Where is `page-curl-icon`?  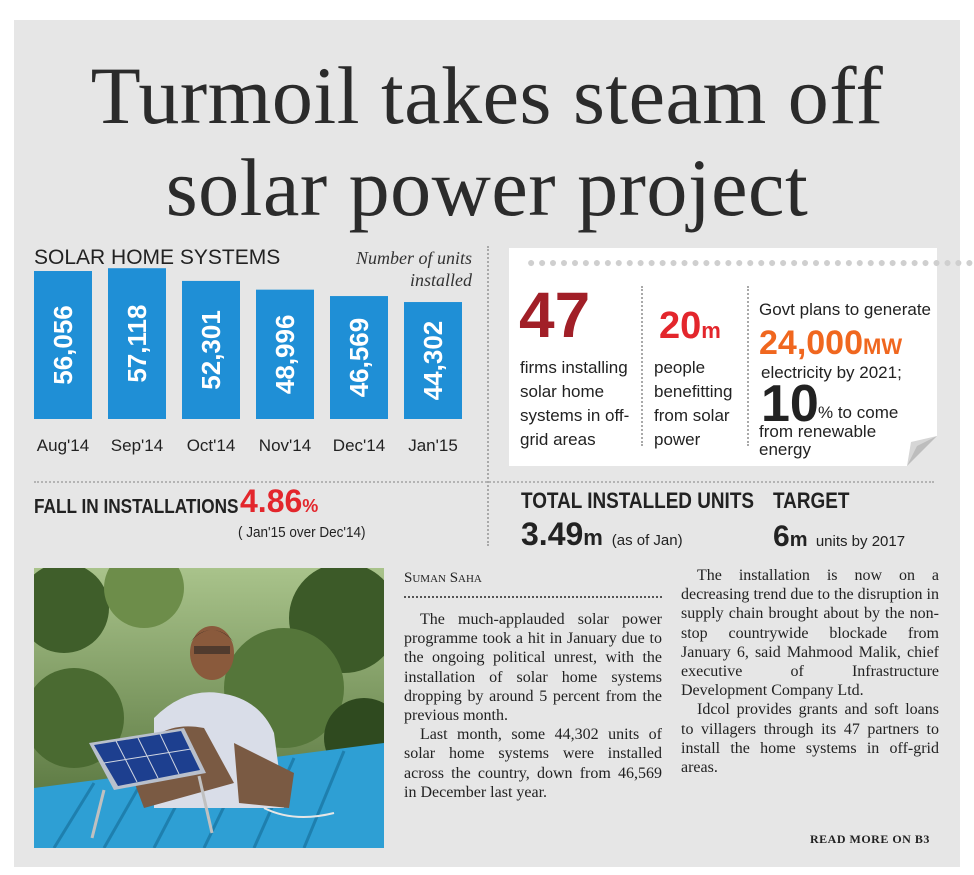
page-curl-icon is located at coordinates (922, 451).